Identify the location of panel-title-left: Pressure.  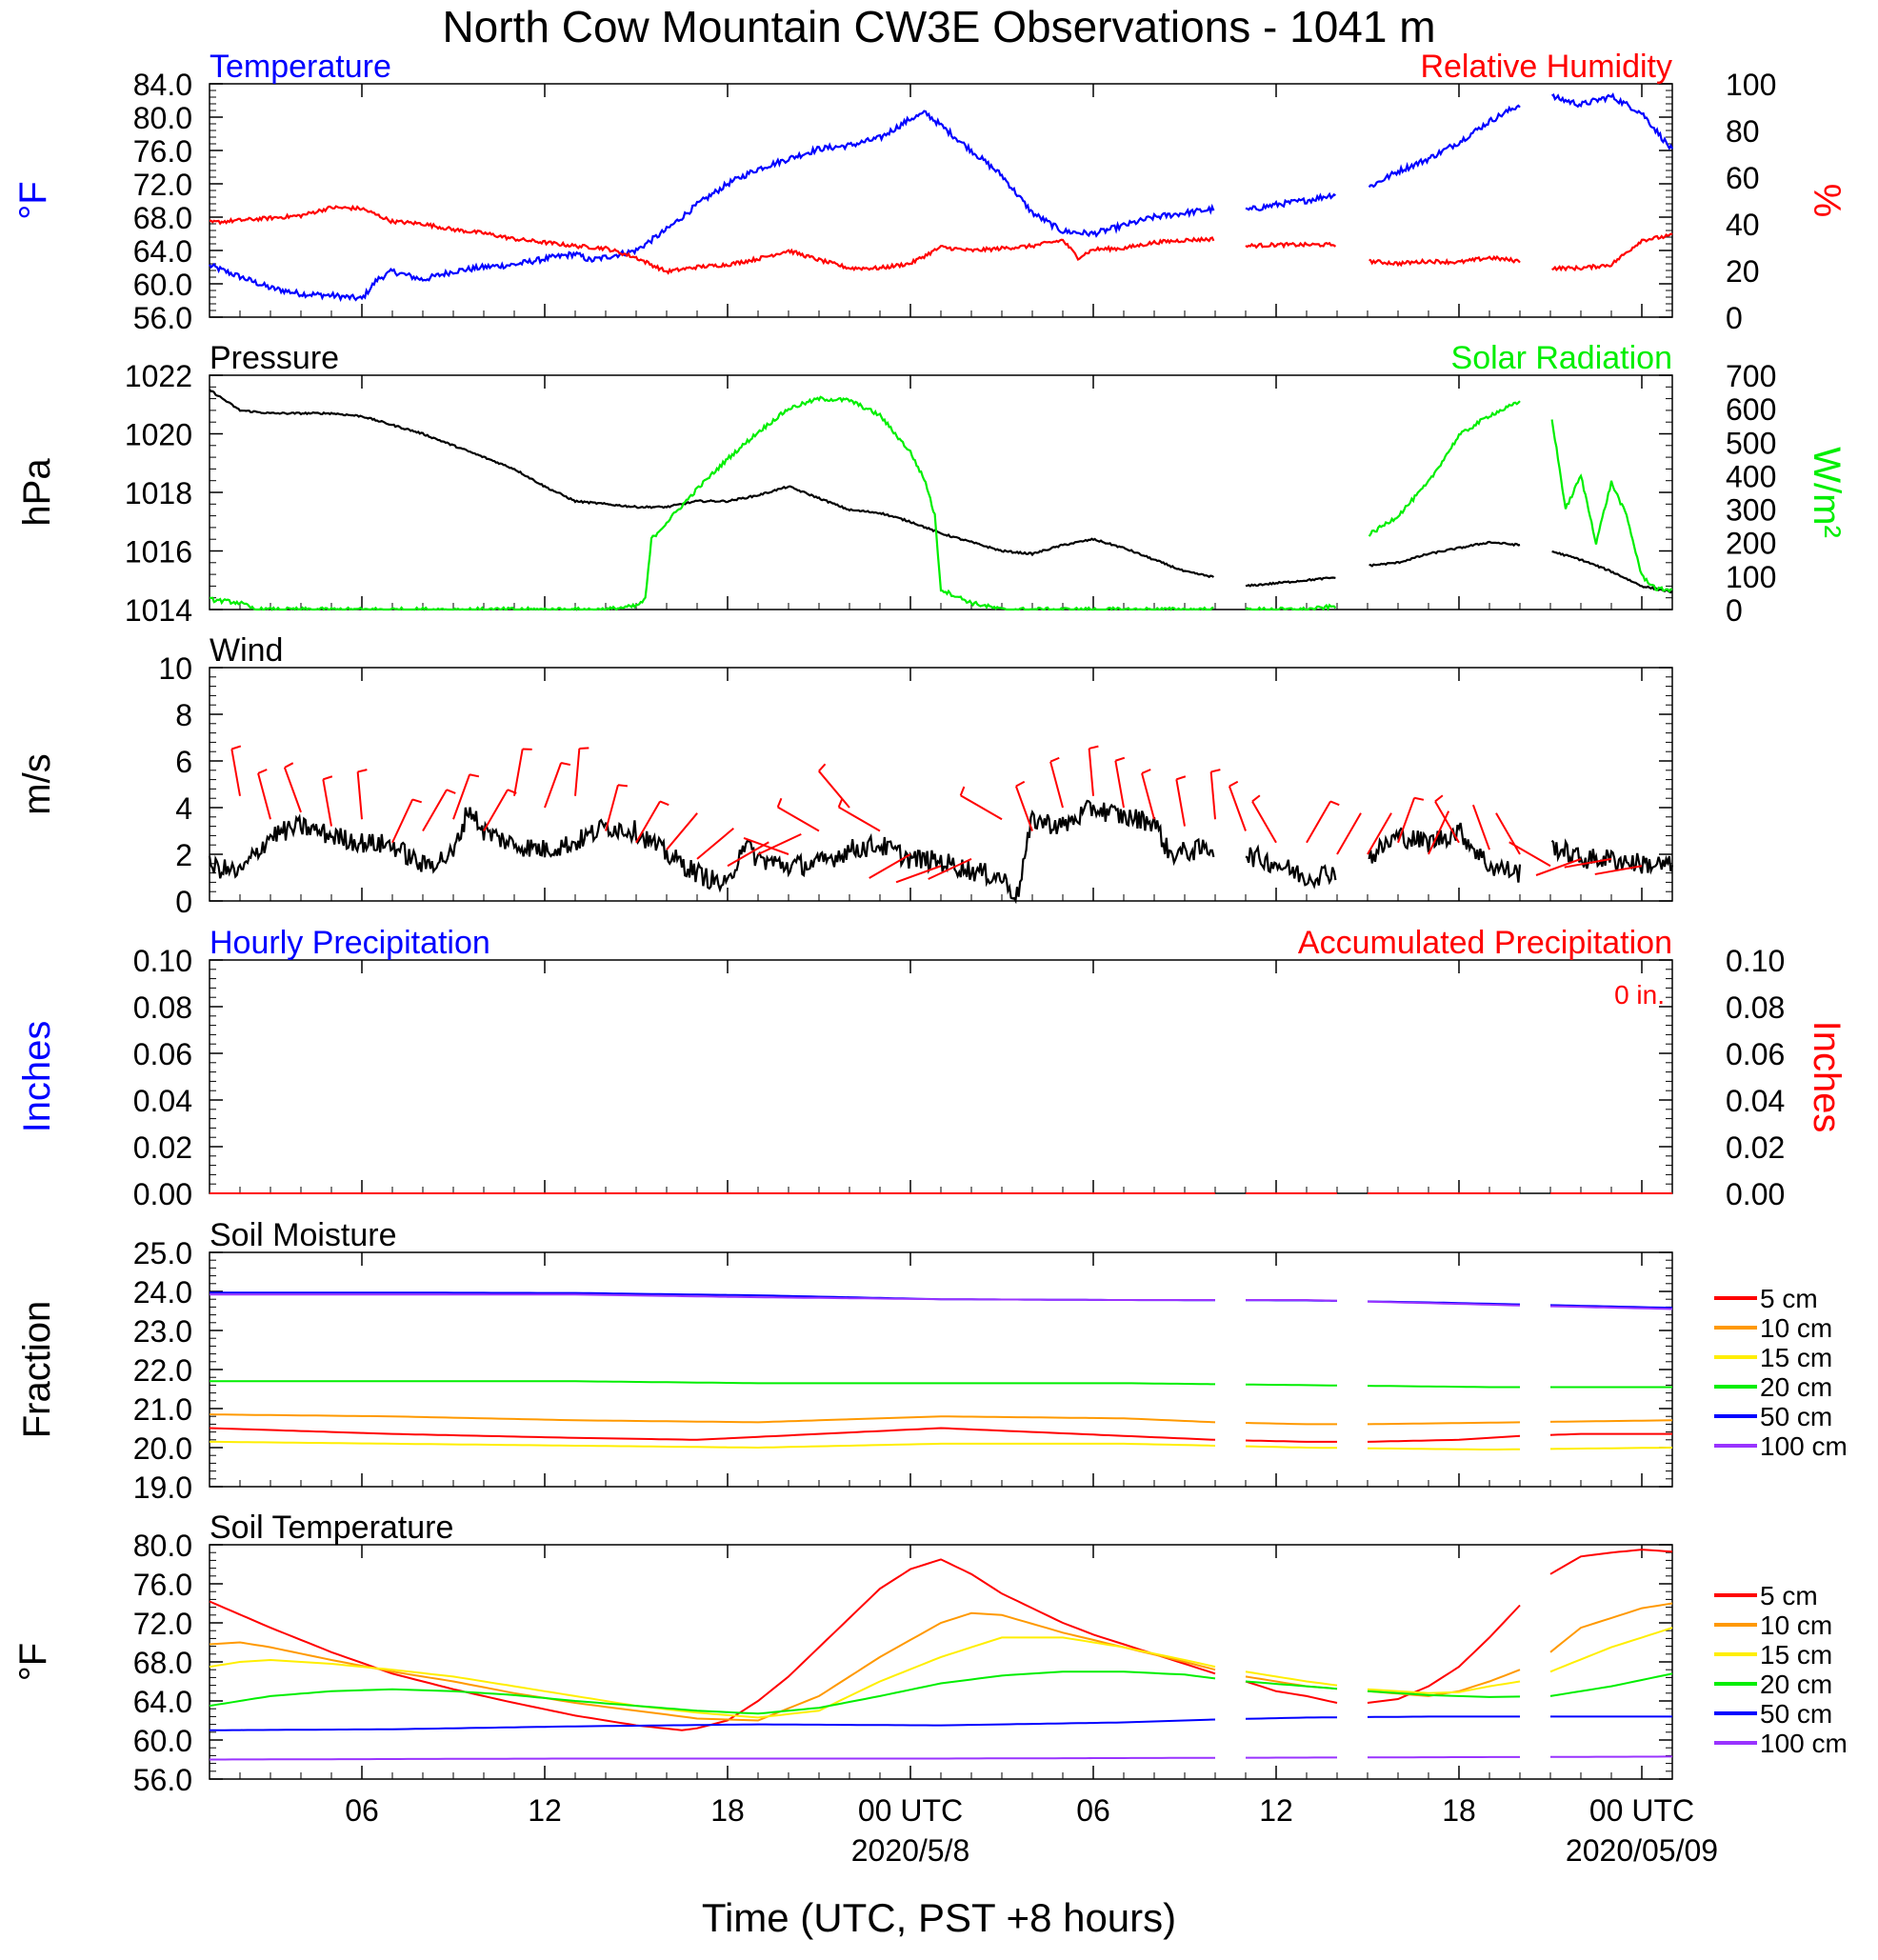
(274, 358).